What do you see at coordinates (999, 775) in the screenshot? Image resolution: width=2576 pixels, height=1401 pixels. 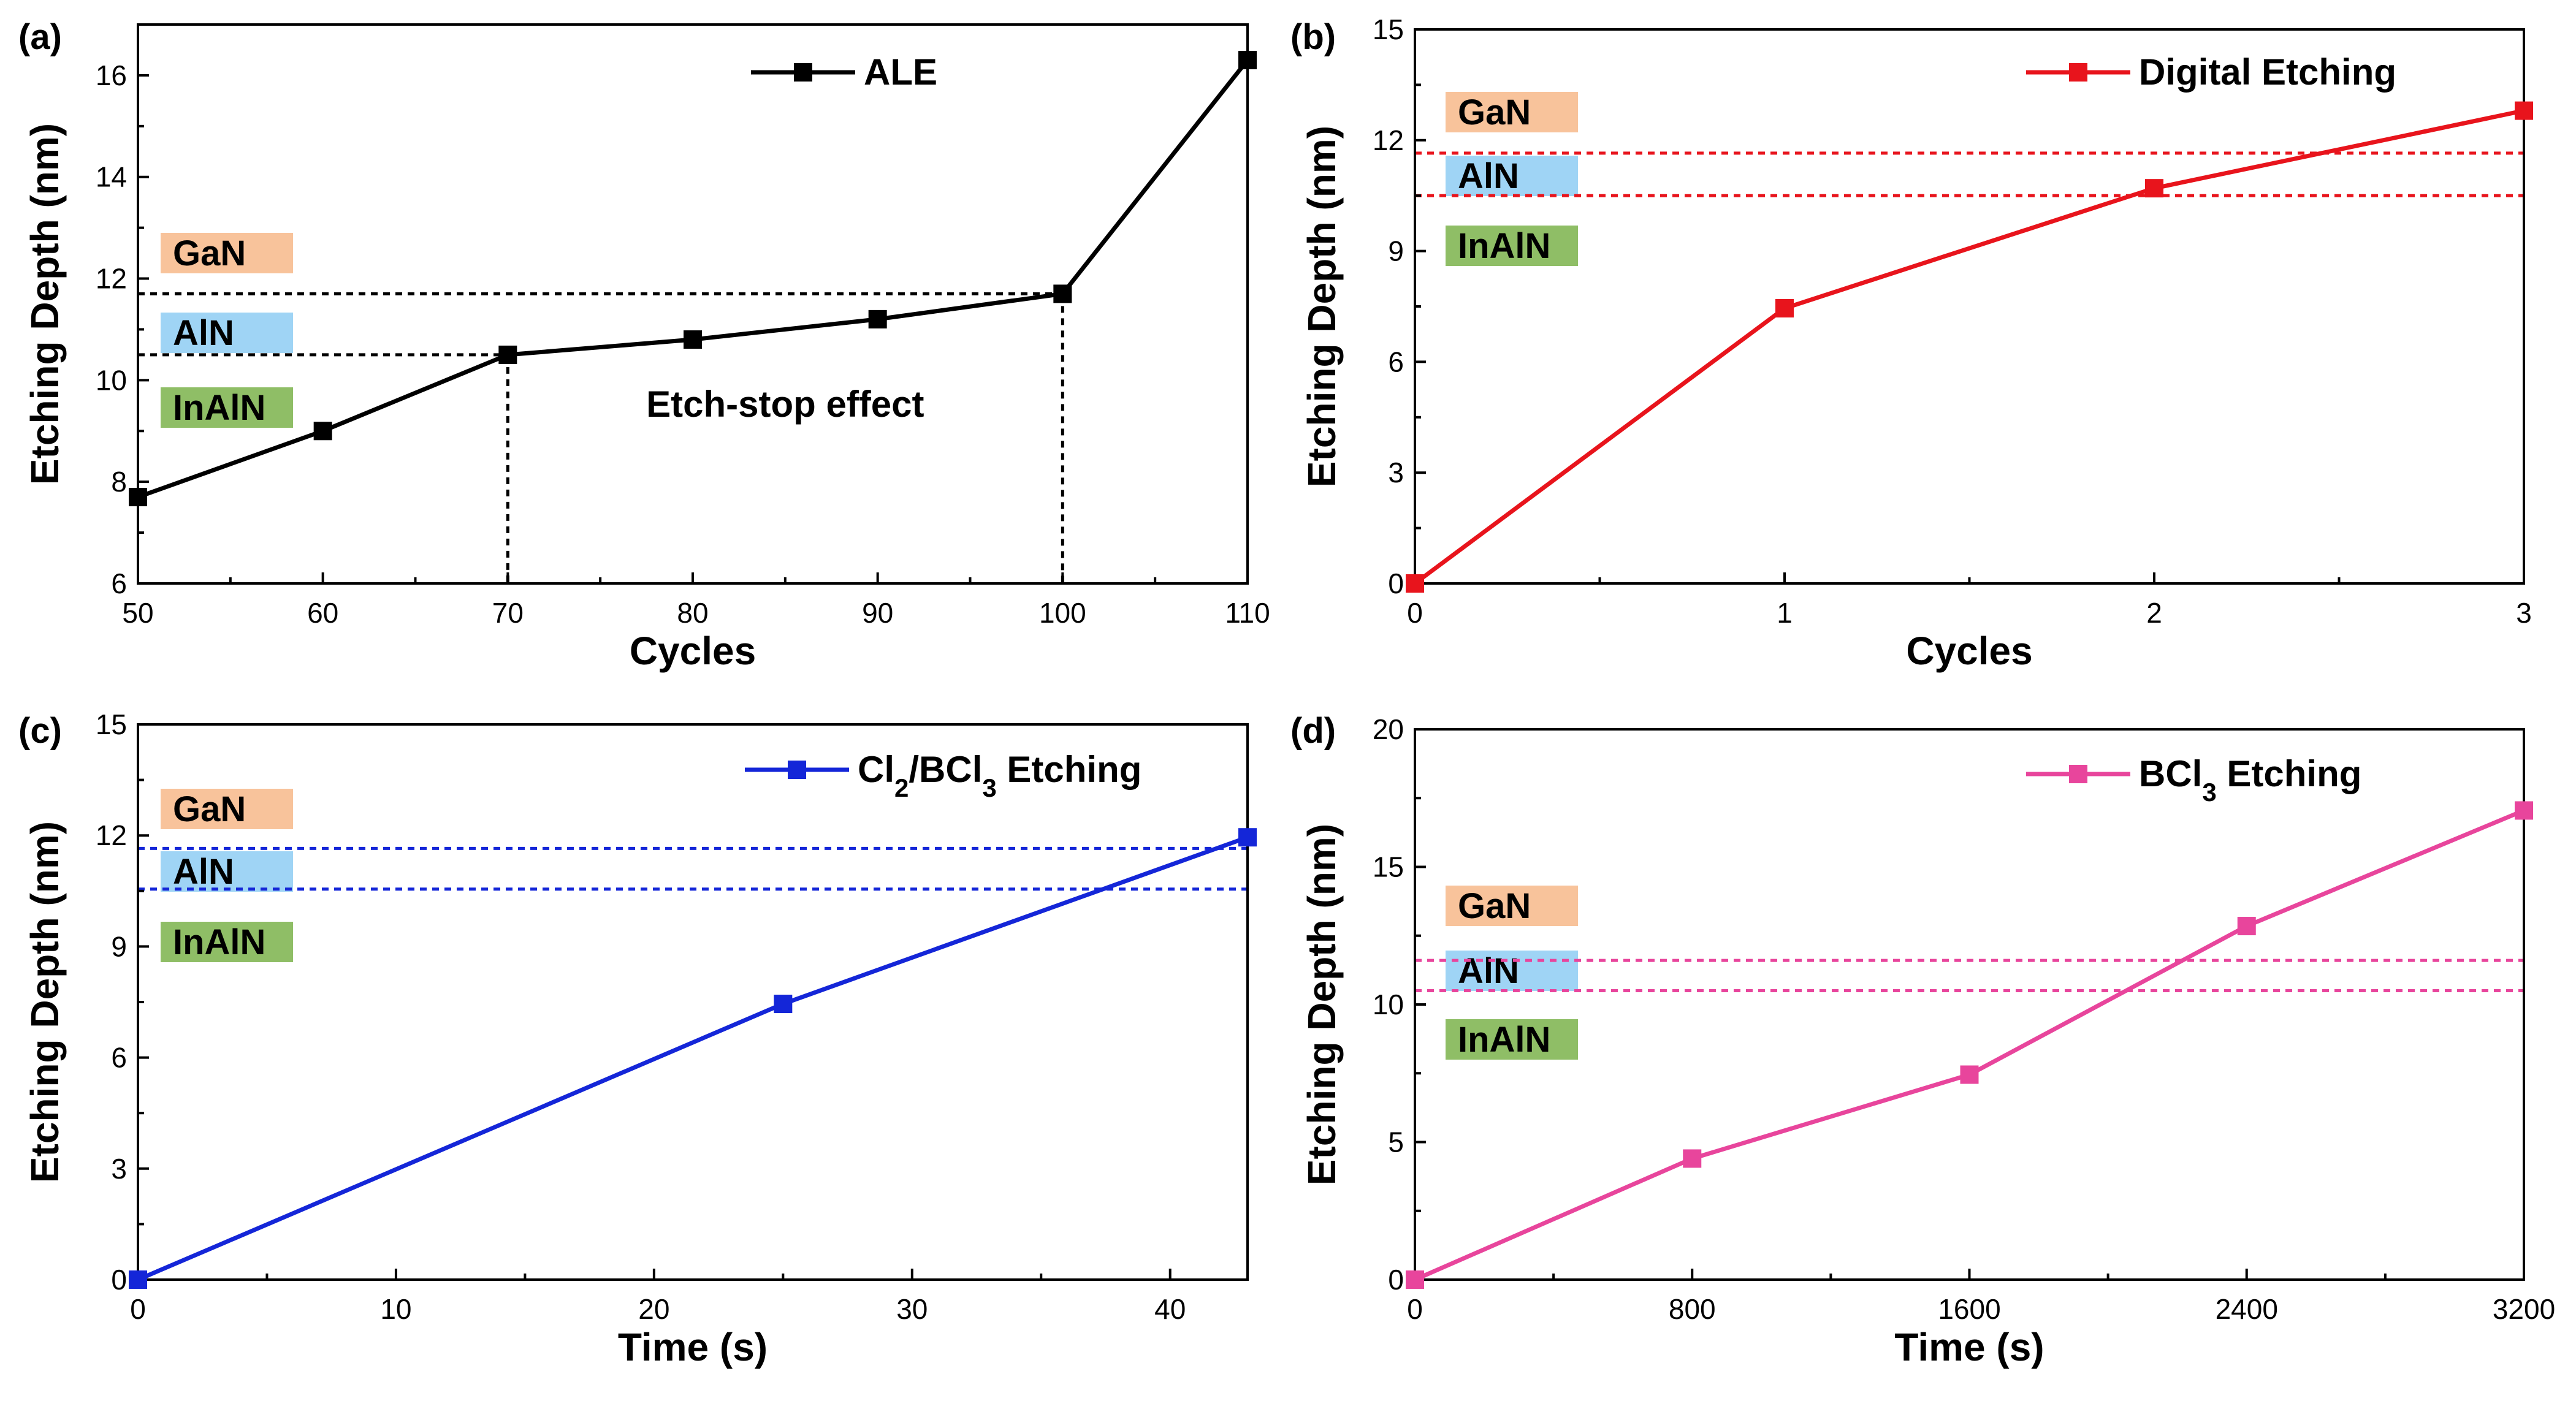 I see `legend-label: Cl2/BCl3 Etching` at bounding box center [999, 775].